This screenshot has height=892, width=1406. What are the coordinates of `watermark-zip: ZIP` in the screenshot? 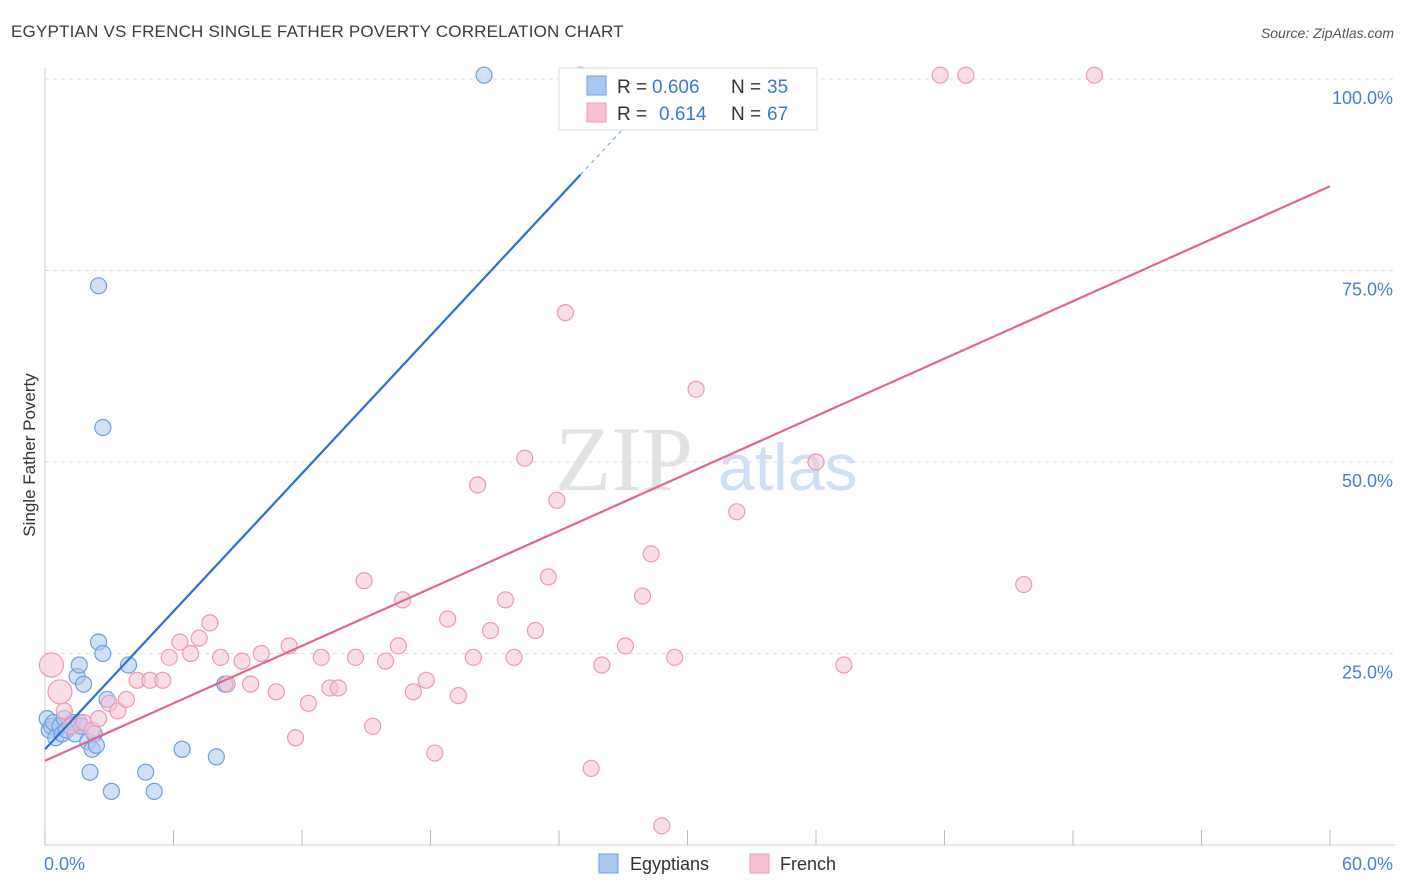 It's located at (624, 459).